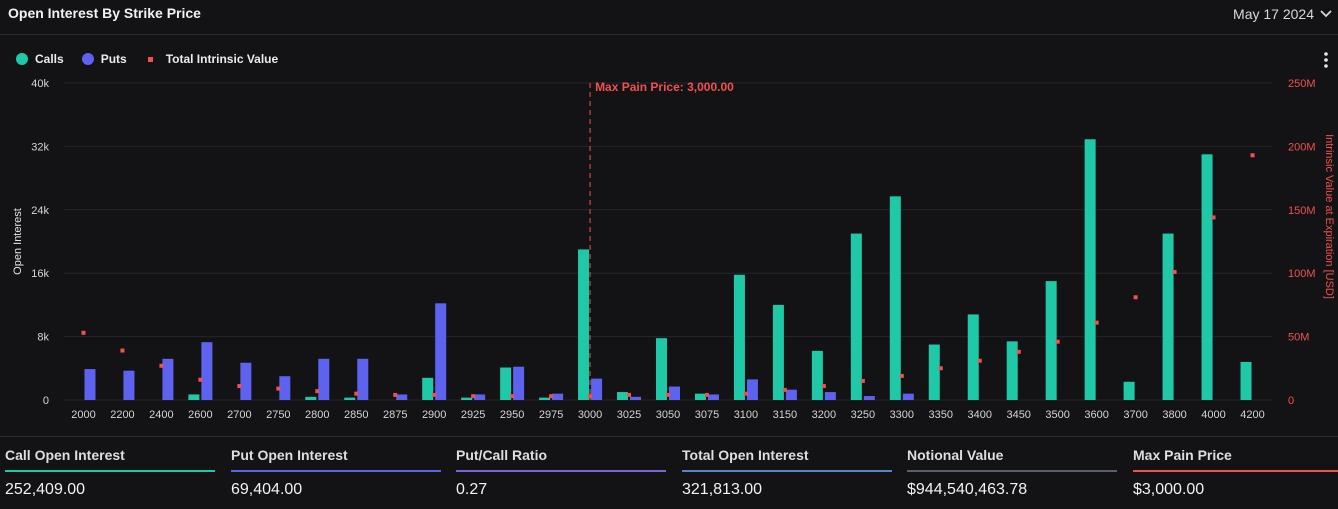  Describe the element at coordinates (200, 415) in the screenshot. I see `x-tick-label: 2600` at that location.